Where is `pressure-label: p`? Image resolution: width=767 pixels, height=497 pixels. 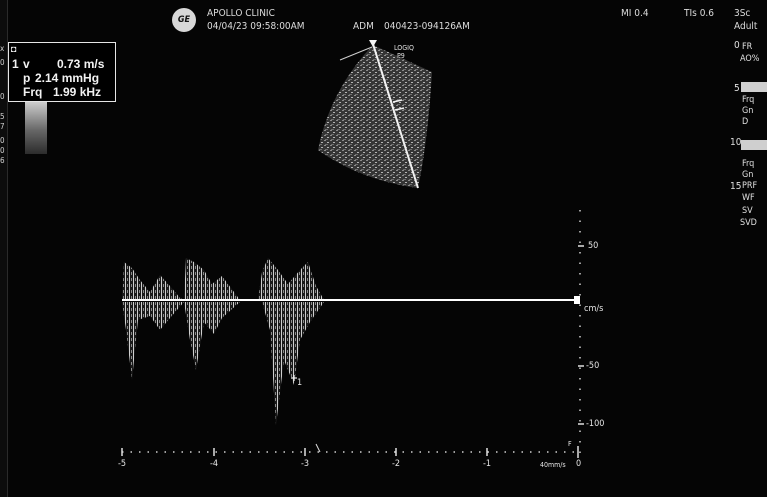
pressure-label: p is located at coordinates (27, 78).